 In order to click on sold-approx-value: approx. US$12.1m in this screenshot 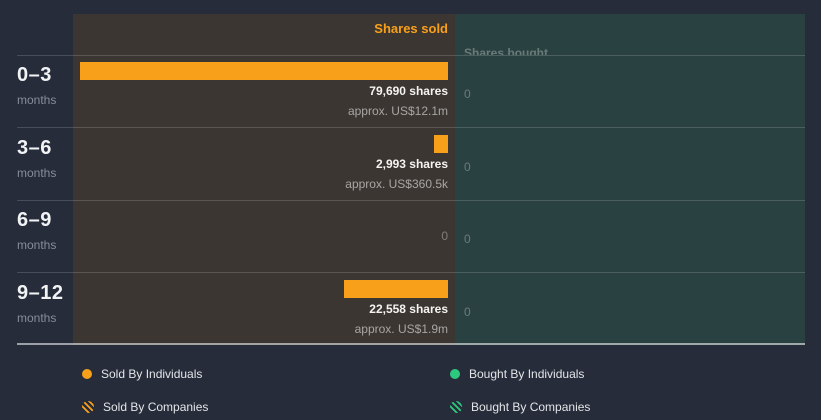, I will do `click(397, 111)`.